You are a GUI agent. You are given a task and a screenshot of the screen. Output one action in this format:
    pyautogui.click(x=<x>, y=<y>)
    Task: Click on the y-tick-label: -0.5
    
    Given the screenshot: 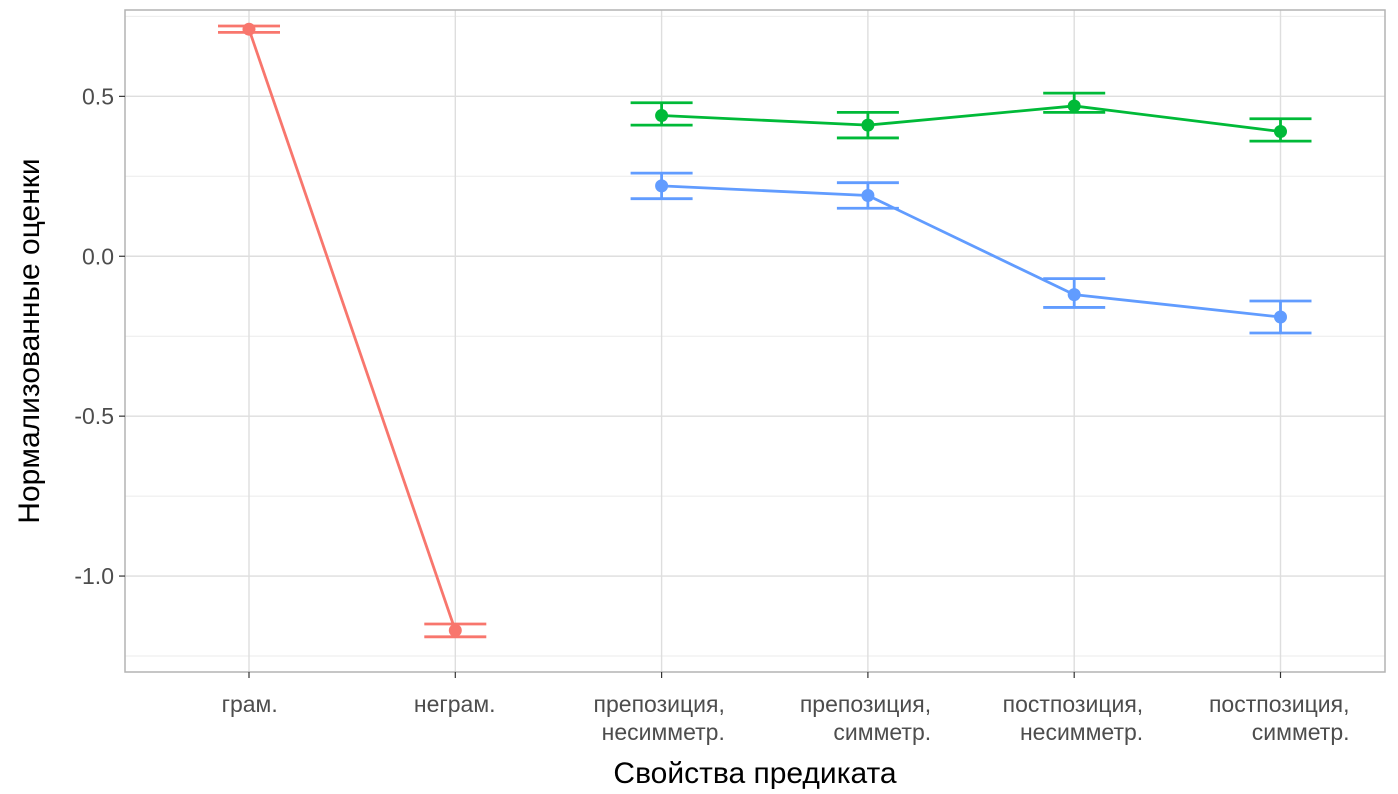 What is the action you would take?
    pyautogui.click(x=94, y=416)
    